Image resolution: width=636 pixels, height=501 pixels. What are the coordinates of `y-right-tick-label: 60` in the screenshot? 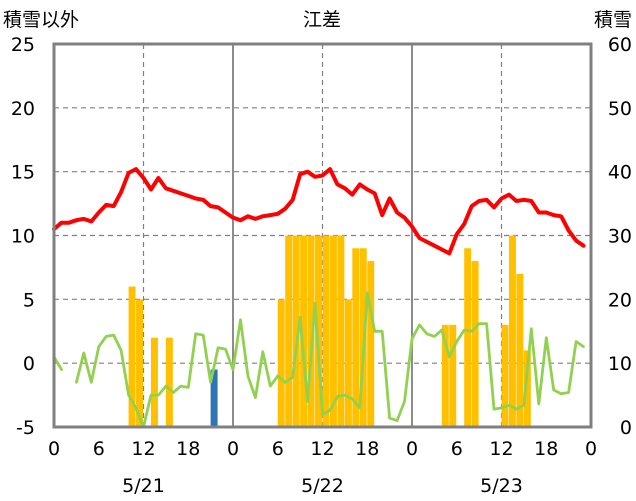 It's located at (620, 45).